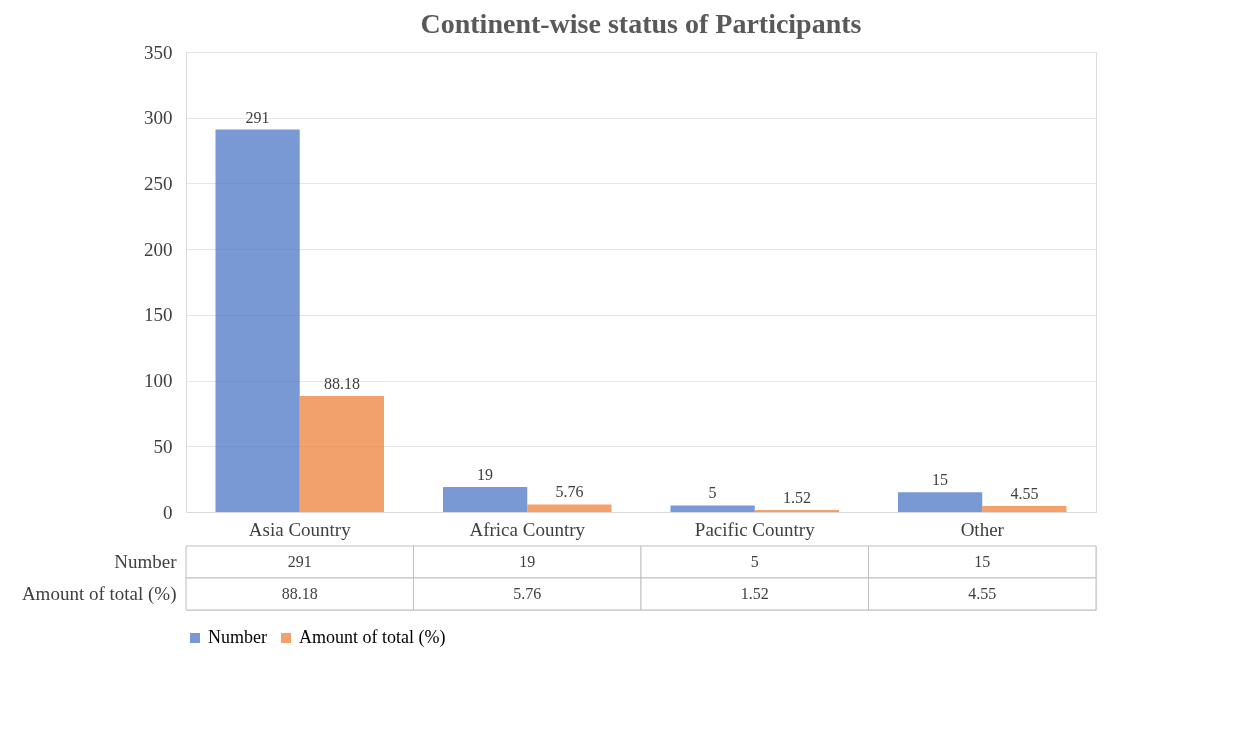 This screenshot has width=1253, height=751. Describe the element at coordinates (145, 561) in the screenshot. I see `text: Number` at that location.